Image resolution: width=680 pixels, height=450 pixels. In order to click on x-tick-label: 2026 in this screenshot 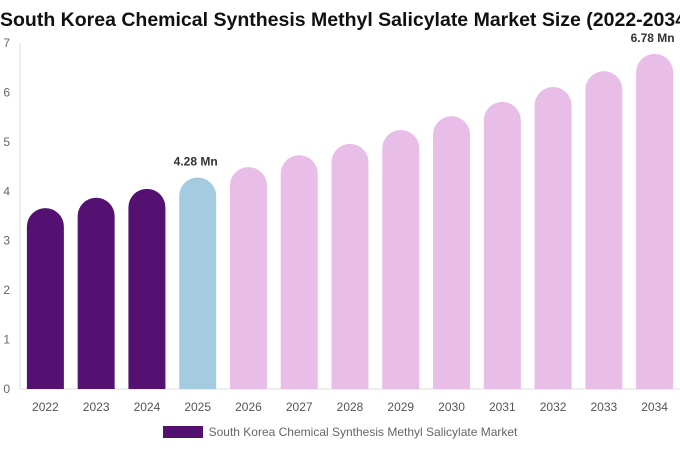, I will do `click(248, 407)`.